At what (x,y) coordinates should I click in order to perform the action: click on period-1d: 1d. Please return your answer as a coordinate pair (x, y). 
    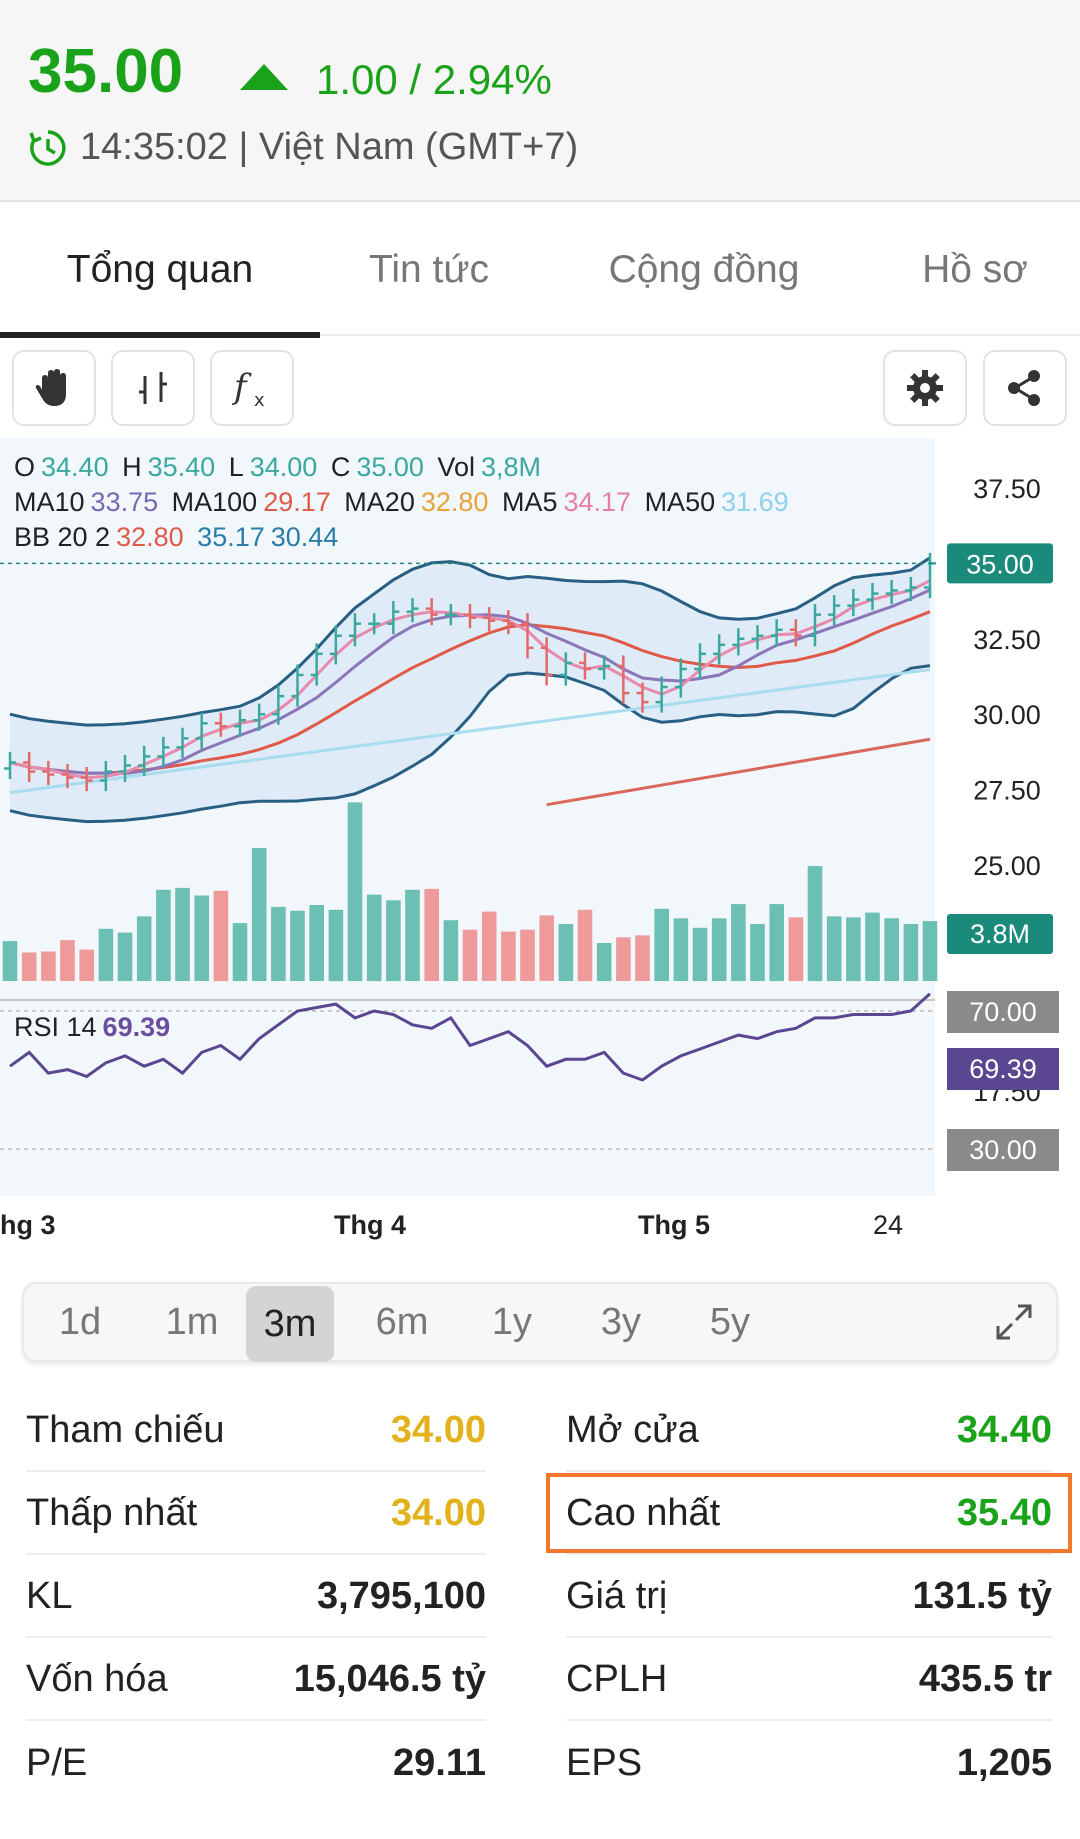
    Looking at the image, I should click on (80, 1321).